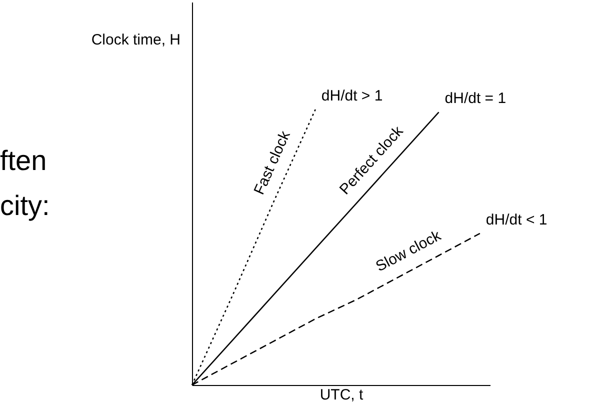 This screenshot has height=412, width=603. I want to click on text: Slow clock, so click(408, 251).